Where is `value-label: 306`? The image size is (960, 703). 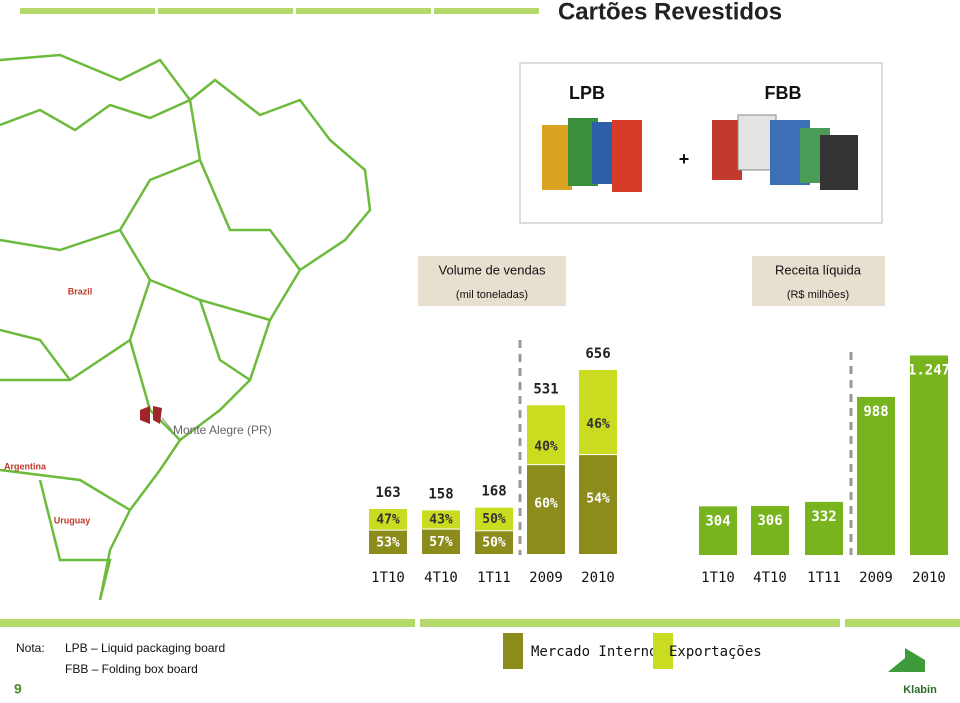 value-label: 306 is located at coordinates (769, 521).